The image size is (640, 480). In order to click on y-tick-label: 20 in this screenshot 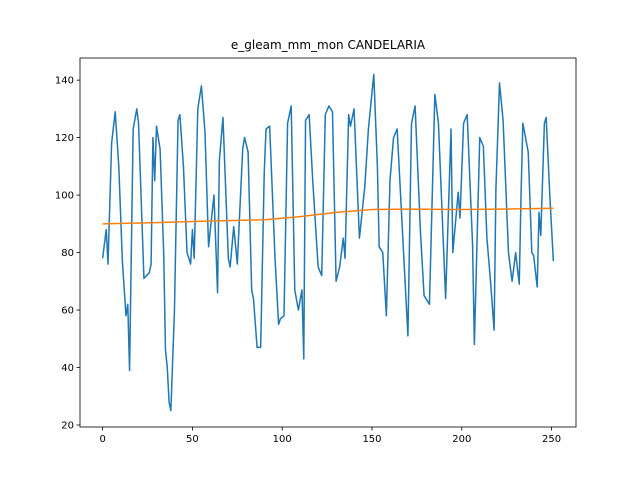, I will do `click(67, 425)`.